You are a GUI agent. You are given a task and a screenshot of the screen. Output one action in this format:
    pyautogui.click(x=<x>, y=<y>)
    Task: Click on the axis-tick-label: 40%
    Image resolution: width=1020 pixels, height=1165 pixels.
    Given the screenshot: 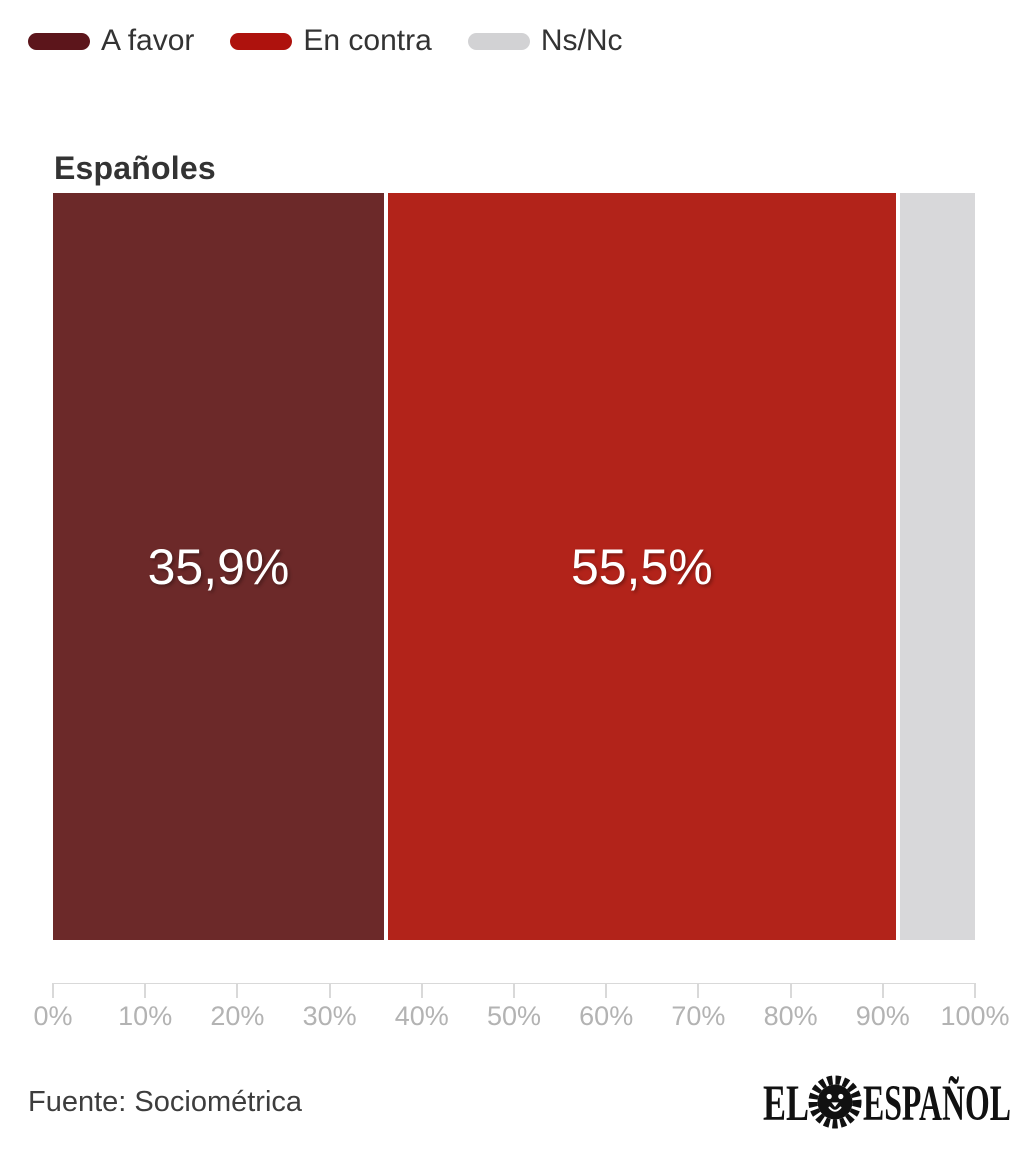 What is the action you would take?
    pyautogui.click(x=421, y=1016)
    